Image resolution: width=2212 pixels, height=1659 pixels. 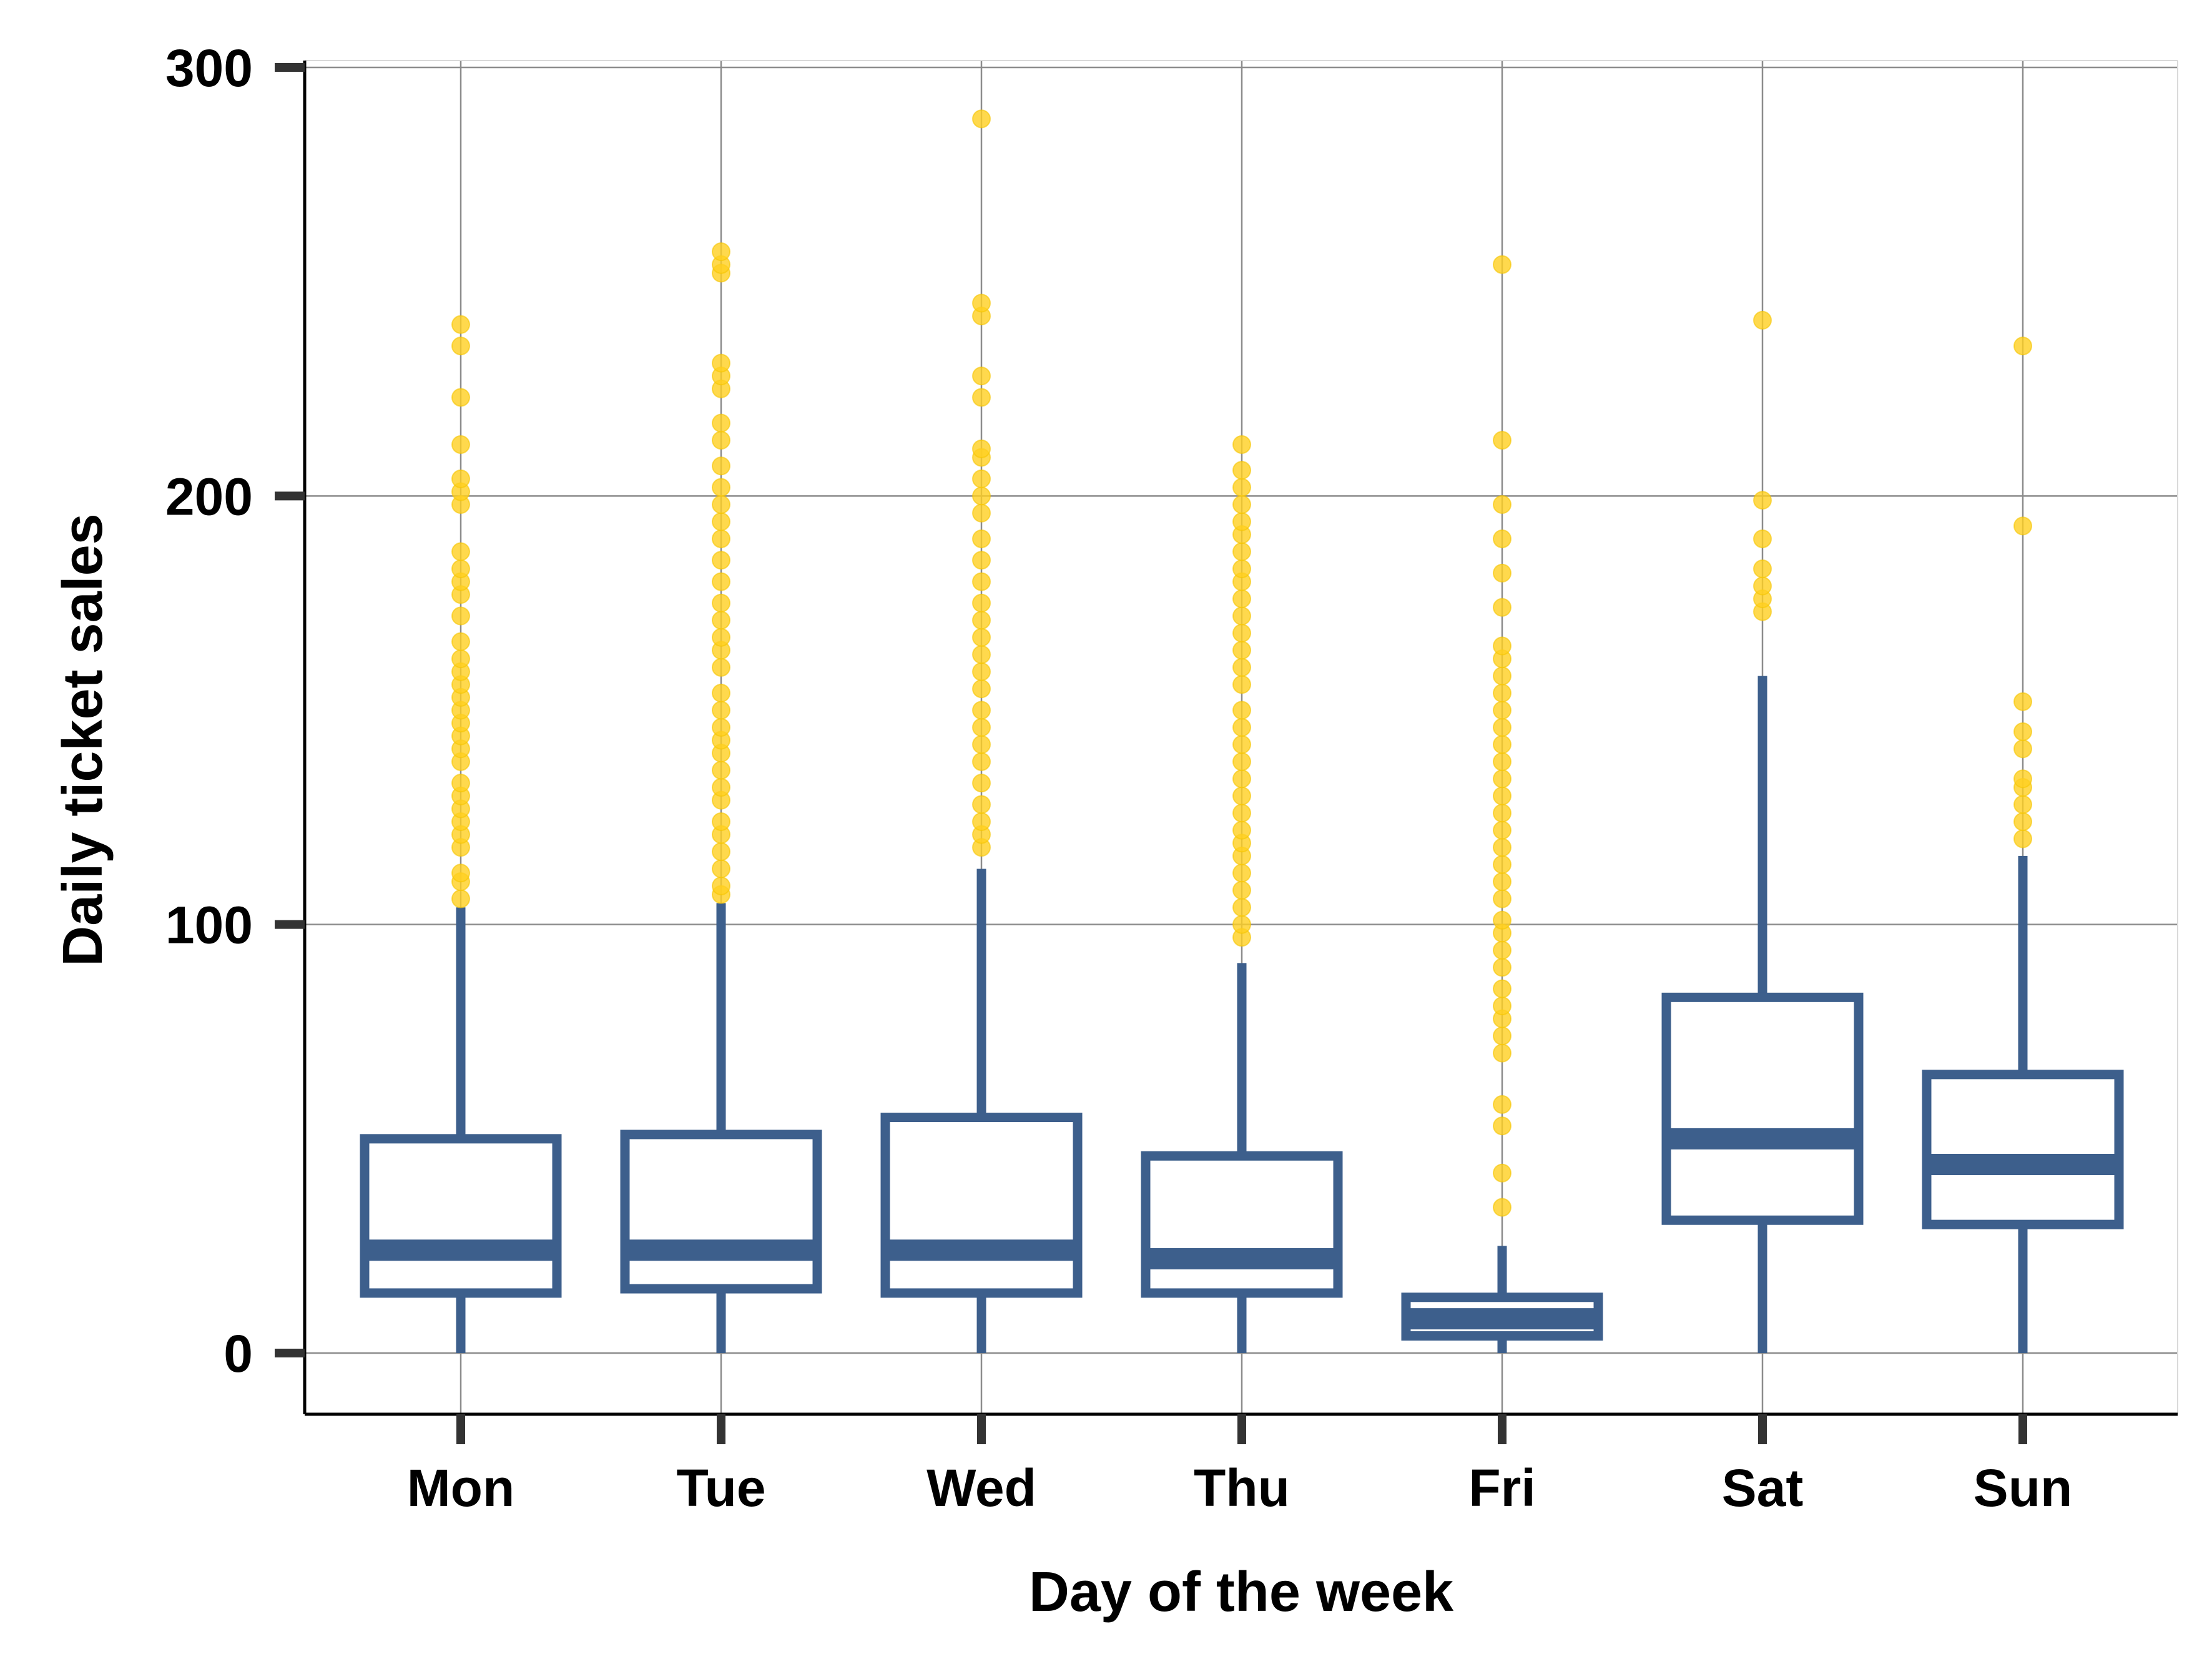 What do you see at coordinates (209, 496) in the screenshot?
I see `y-tick-label-200: 200` at bounding box center [209, 496].